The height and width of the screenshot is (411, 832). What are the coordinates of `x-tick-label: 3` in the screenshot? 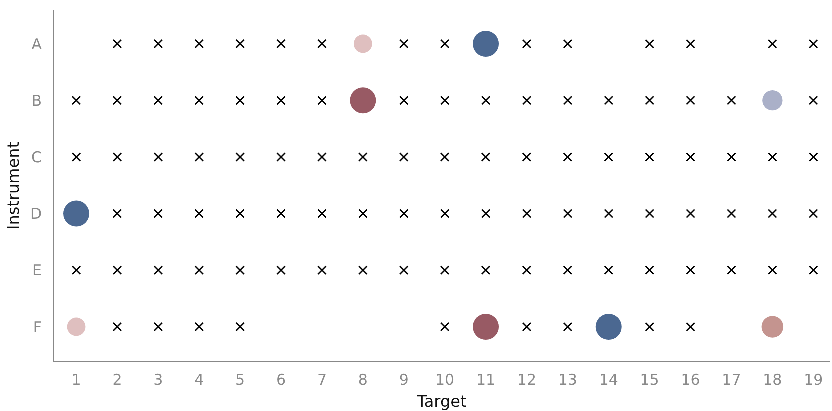 It's located at (159, 380).